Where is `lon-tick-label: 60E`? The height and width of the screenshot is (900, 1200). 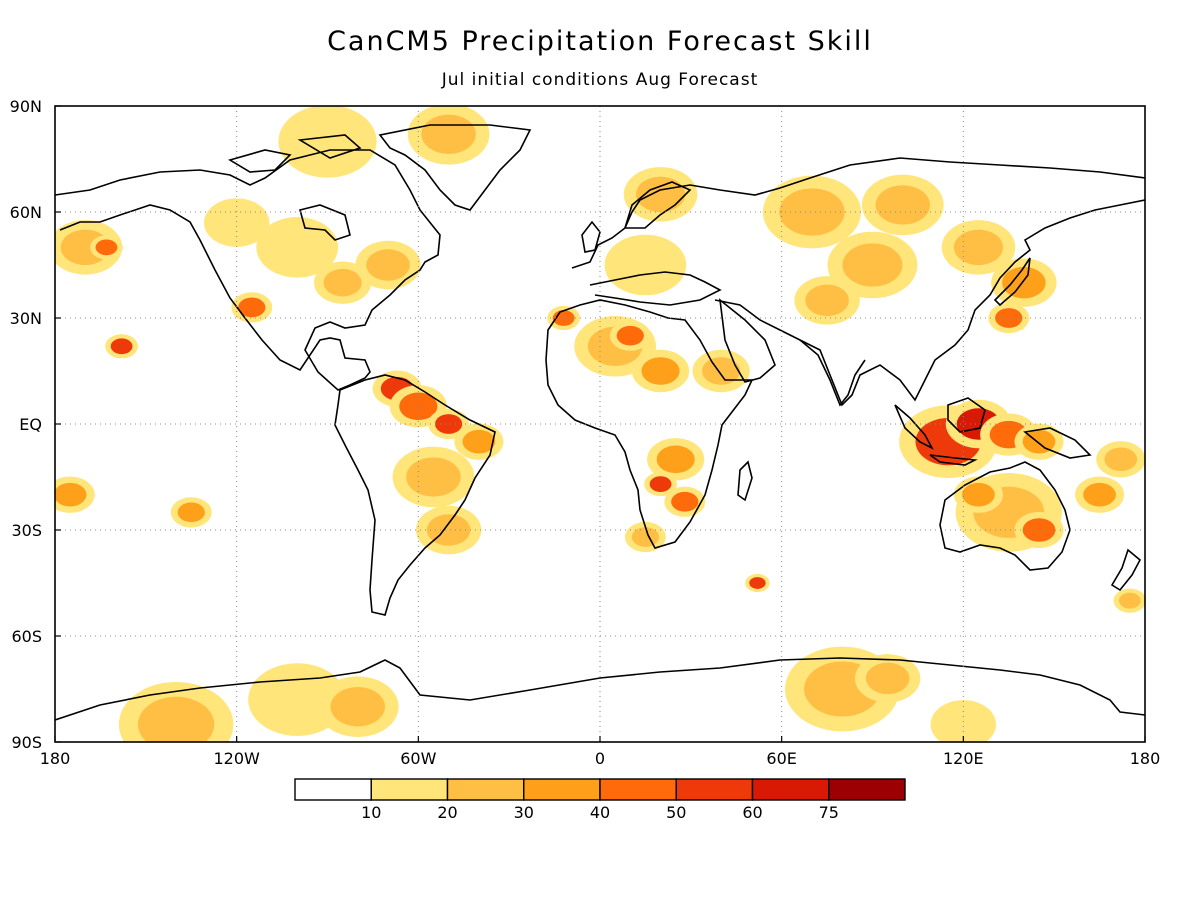
lon-tick-label: 60E is located at coordinates (781, 758).